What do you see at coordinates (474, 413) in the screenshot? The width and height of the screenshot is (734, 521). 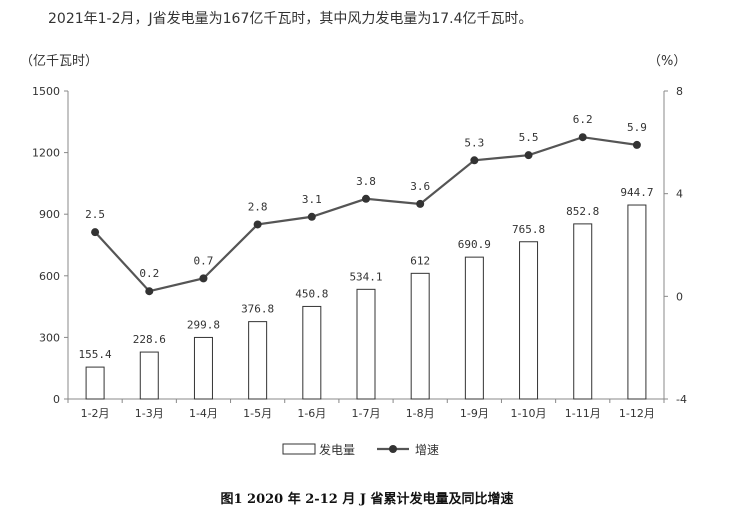 I see `x-tick-label: 1-9月` at bounding box center [474, 413].